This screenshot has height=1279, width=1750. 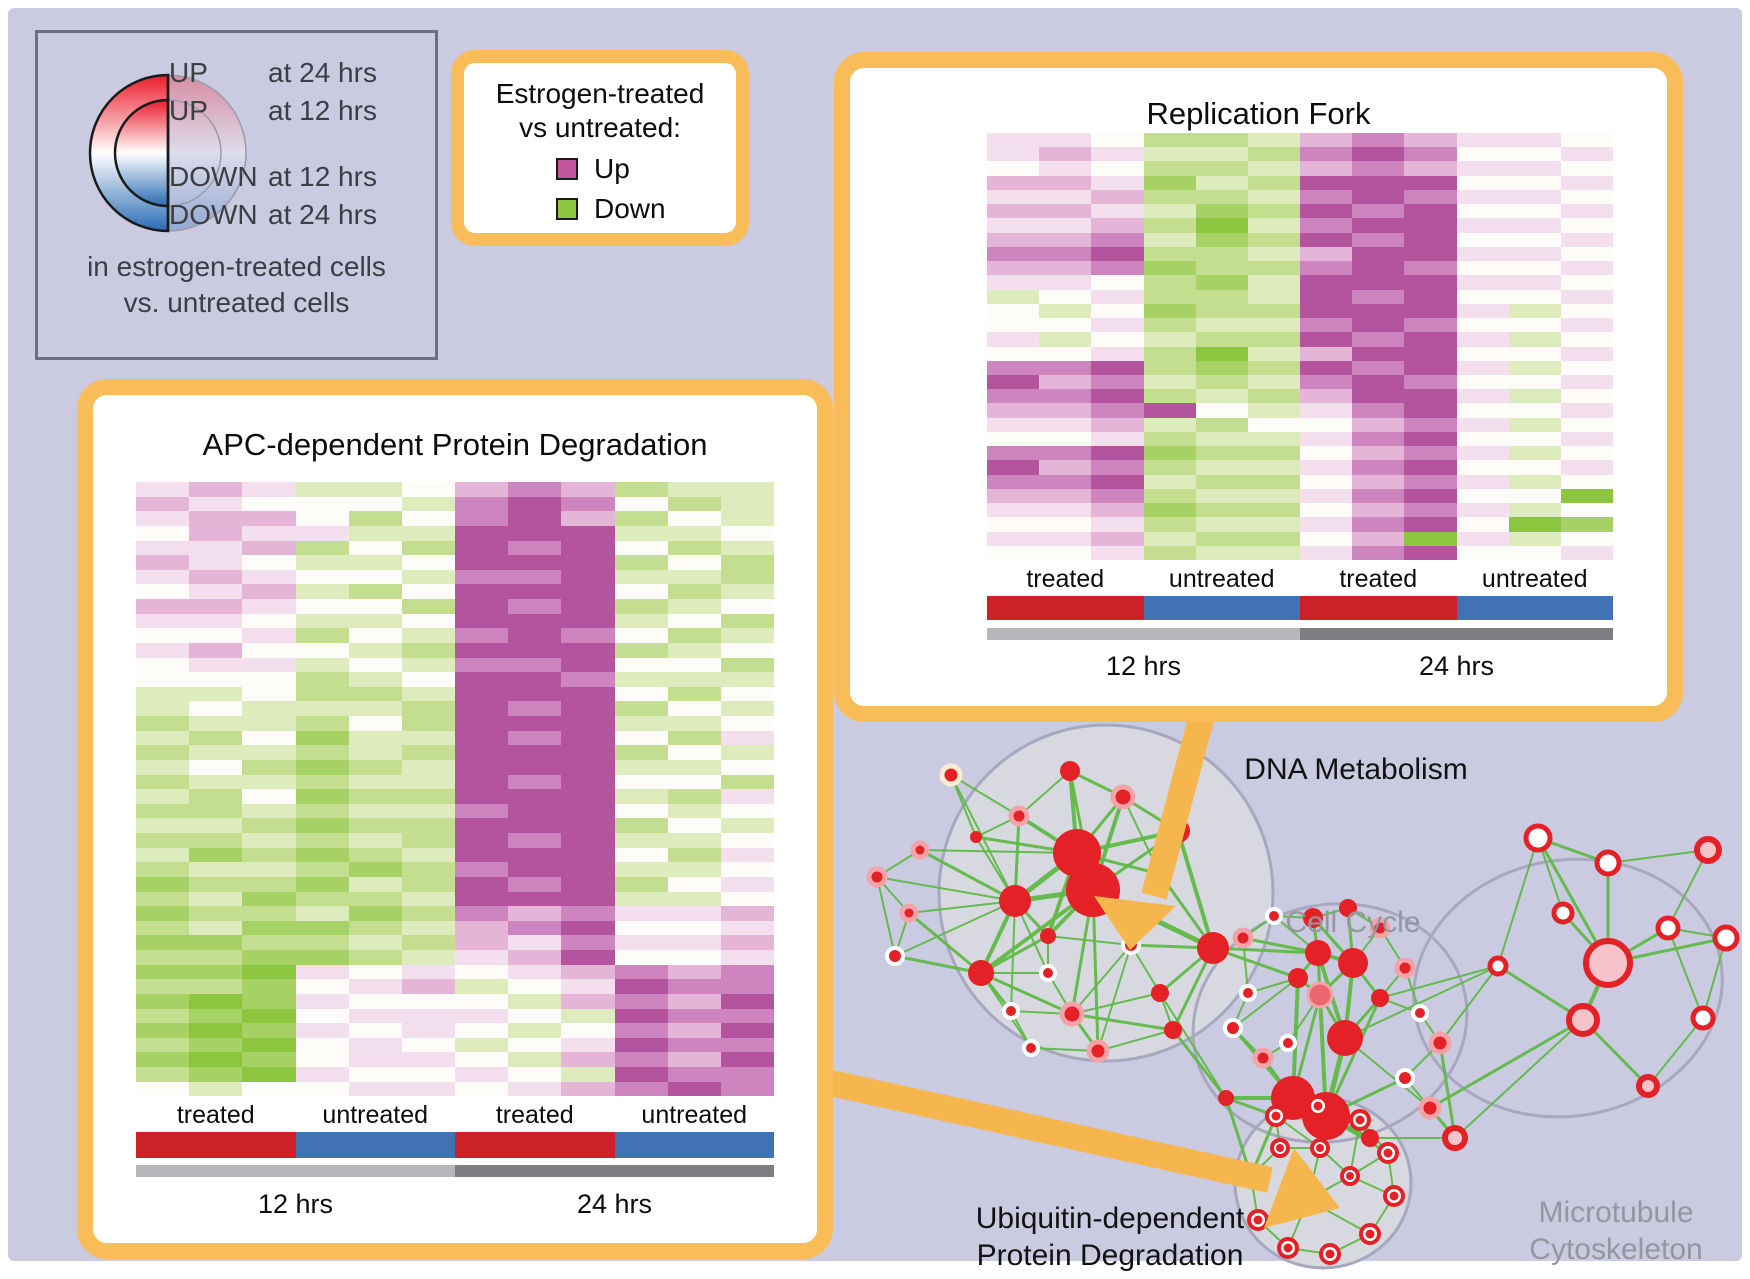 What do you see at coordinates (612, 168) in the screenshot?
I see `up-label: Up` at bounding box center [612, 168].